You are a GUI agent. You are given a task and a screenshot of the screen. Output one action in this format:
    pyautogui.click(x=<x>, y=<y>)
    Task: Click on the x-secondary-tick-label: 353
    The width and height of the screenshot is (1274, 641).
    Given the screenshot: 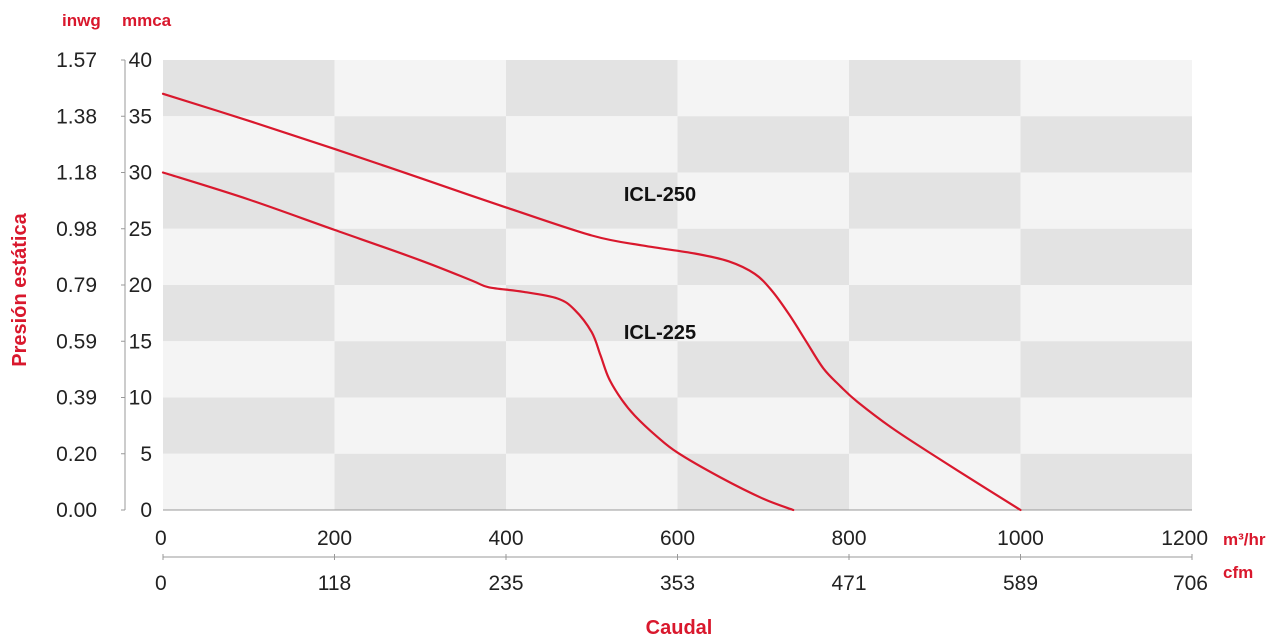 What is the action you would take?
    pyautogui.click(x=677, y=583)
    